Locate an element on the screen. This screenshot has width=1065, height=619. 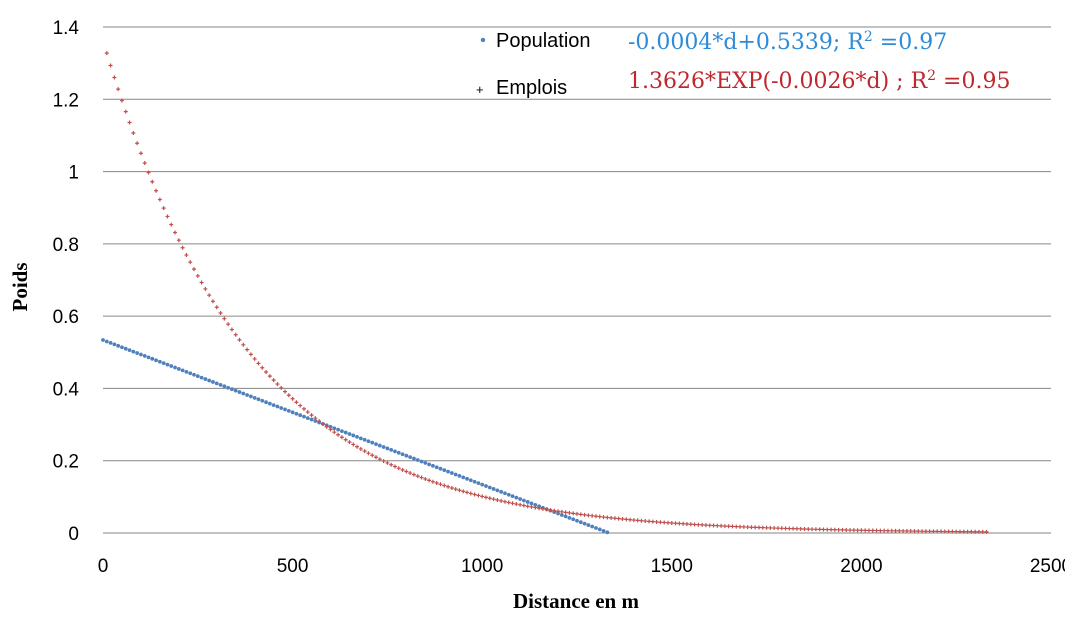
y-axis-title: Poids is located at coordinates (20, 286).